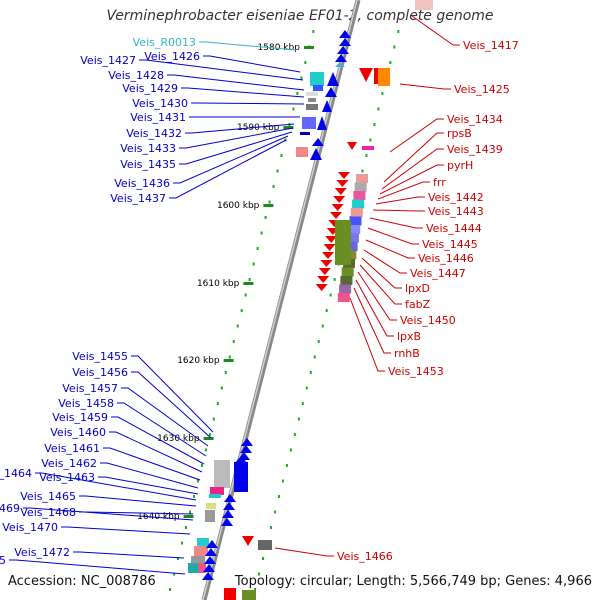 This screenshot has height=600, width=600. I want to click on gene-label: Veis_1430, so click(160, 103).